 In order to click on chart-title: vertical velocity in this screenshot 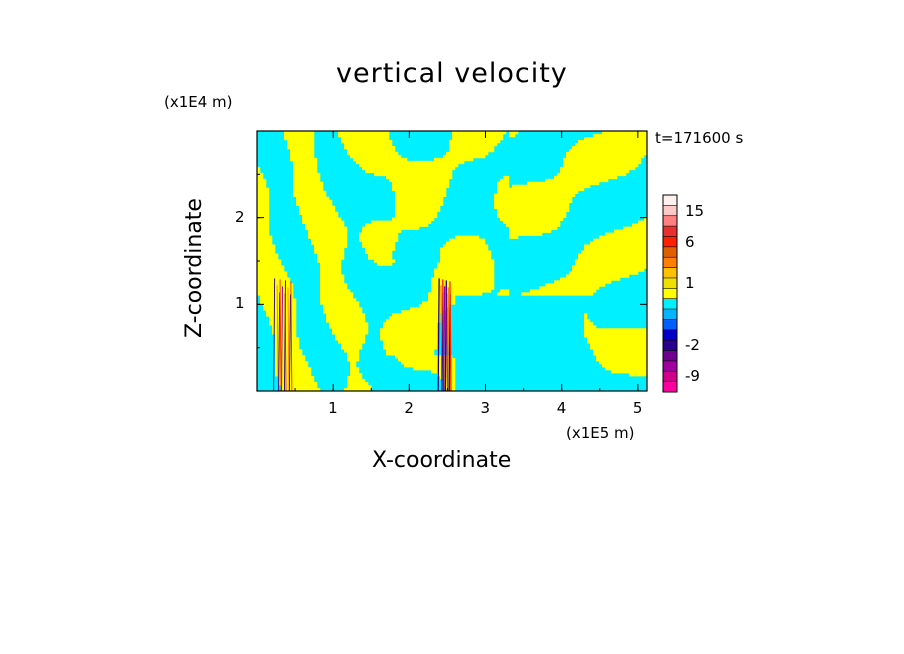, I will do `click(452, 73)`.